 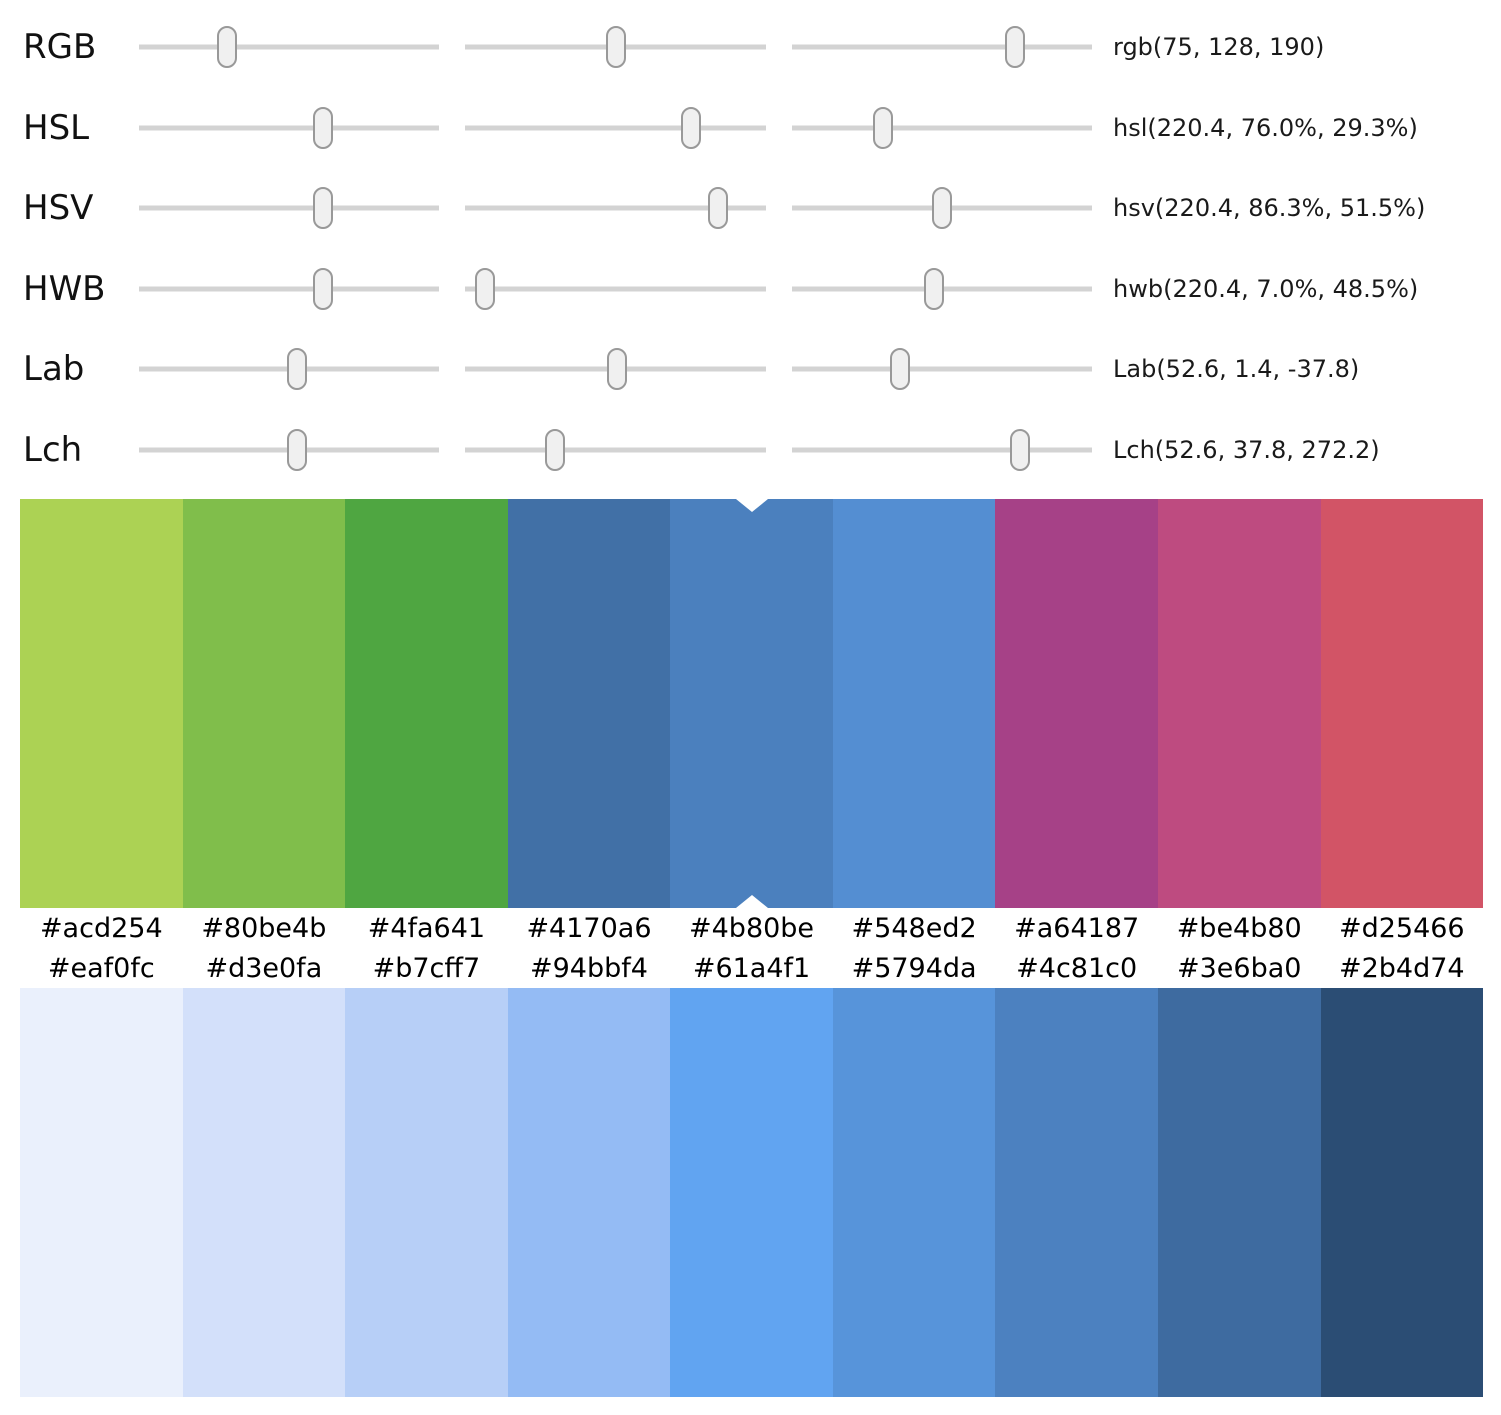 I want to click on row-label-rgb: RGB, so click(x=60, y=47).